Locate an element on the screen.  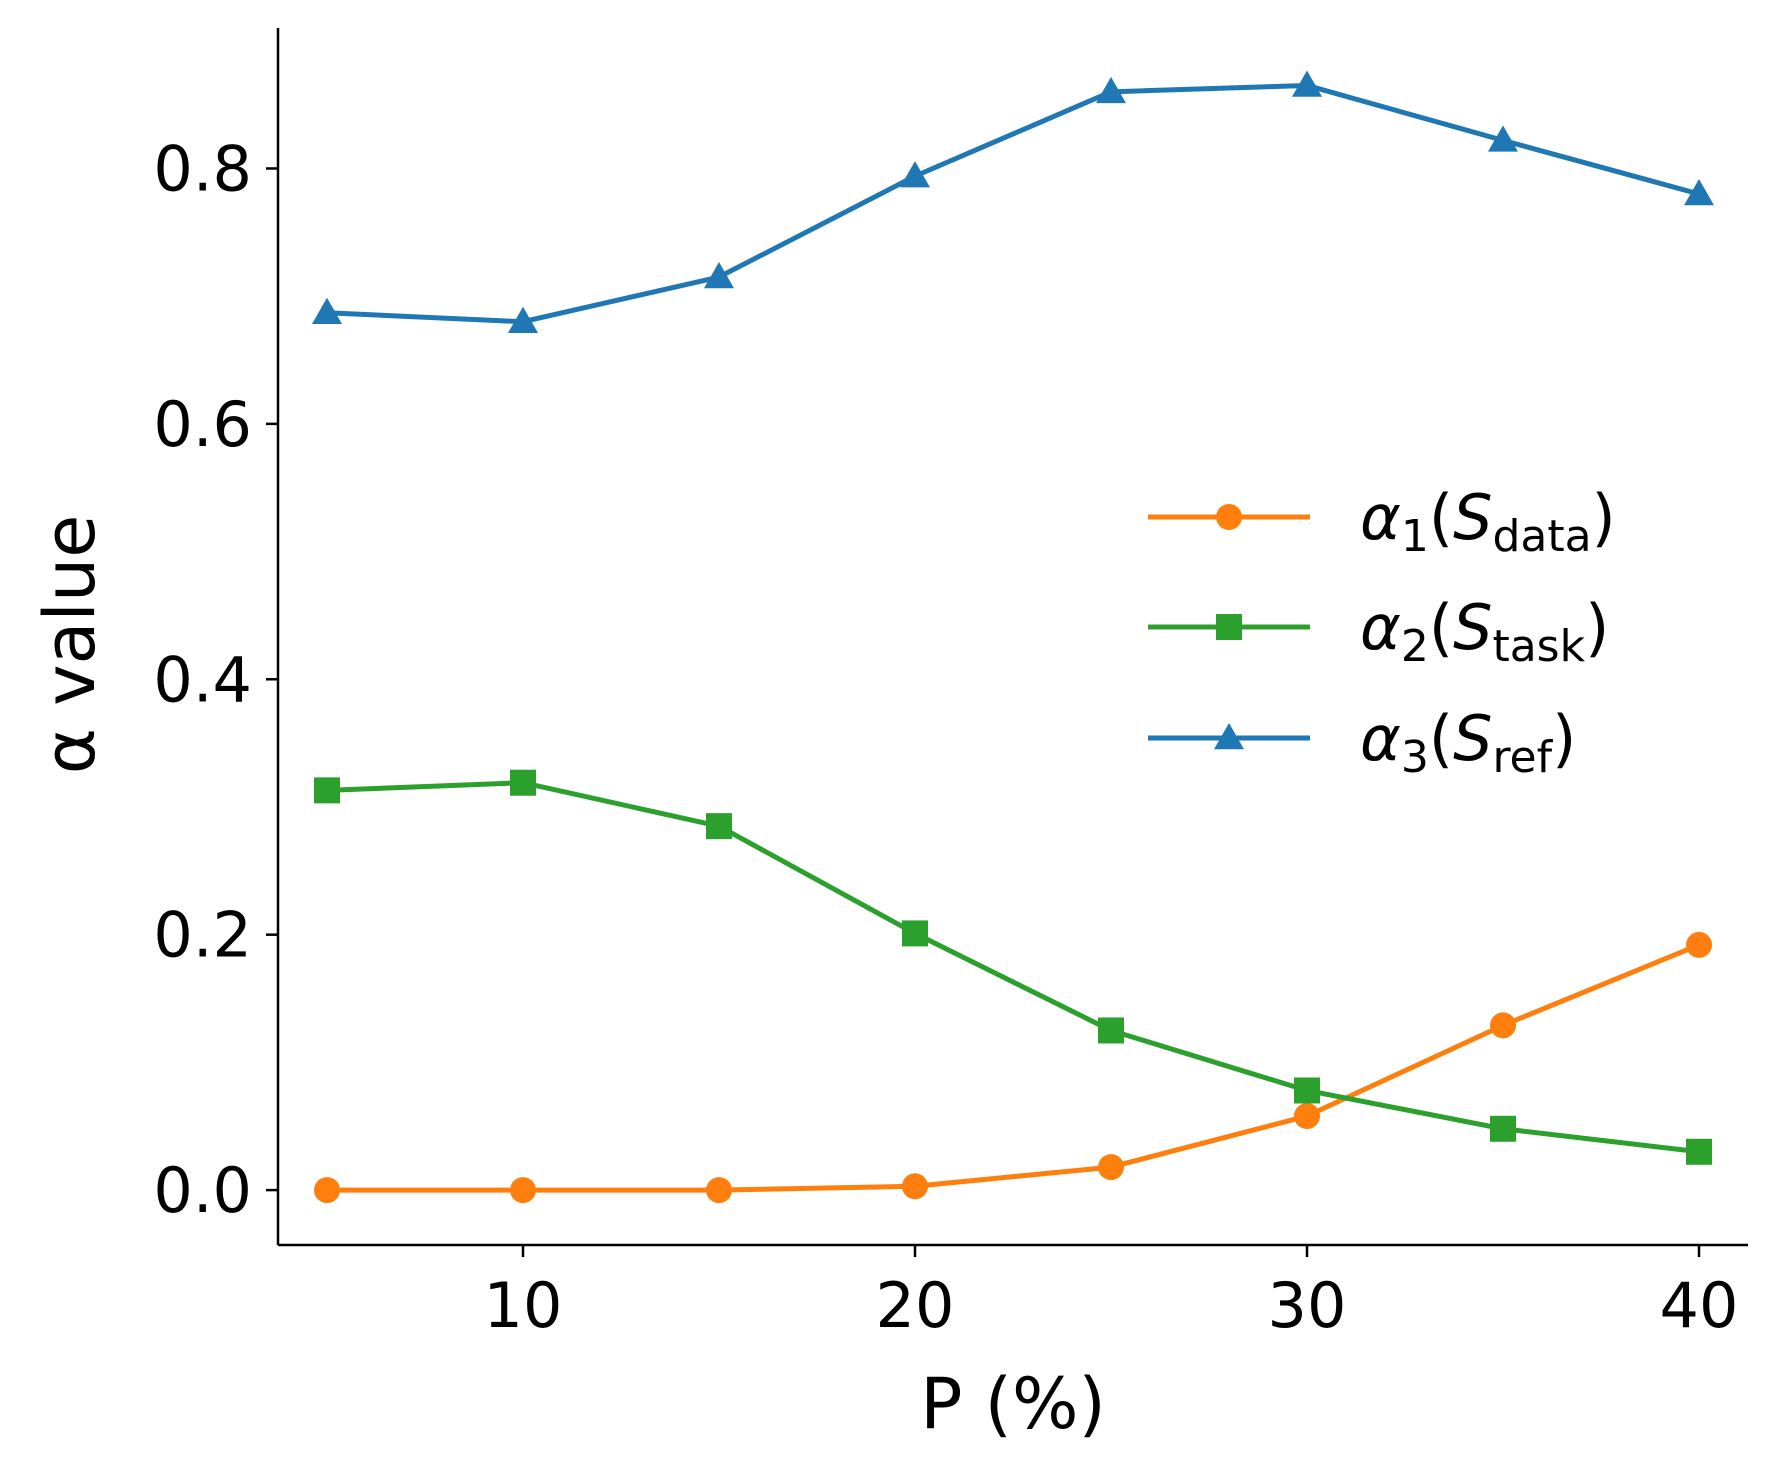
y-axis-title: α value is located at coordinates (70, 645).